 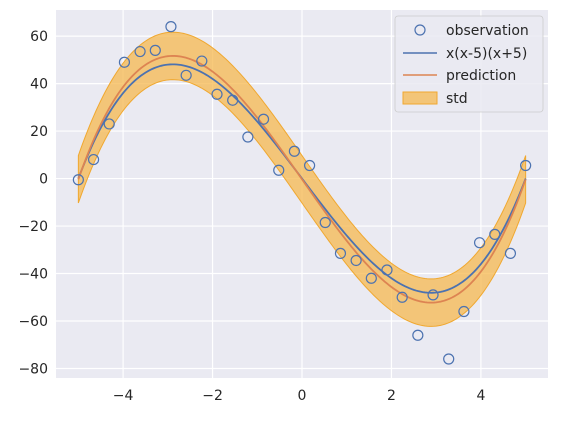 What do you see at coordinates (481, 76) in the screenshot?
I see `legend-prediction-label: prediction` at bounding box center [481, 76].